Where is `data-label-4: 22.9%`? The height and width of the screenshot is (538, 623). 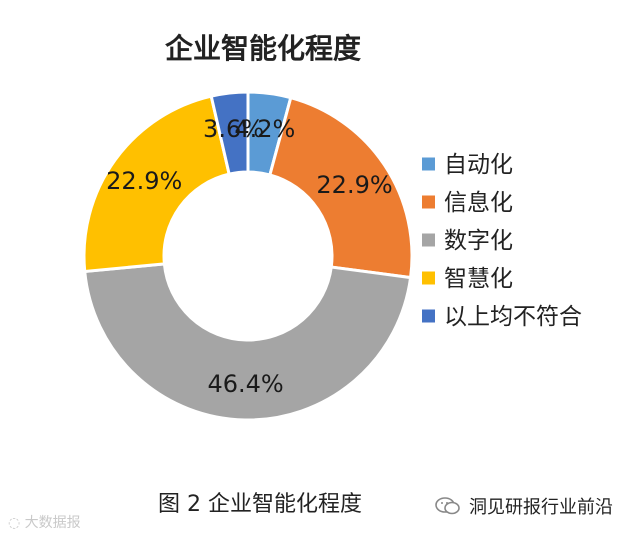
data-label-4: 22.9% is located at coordinates (144, 181).